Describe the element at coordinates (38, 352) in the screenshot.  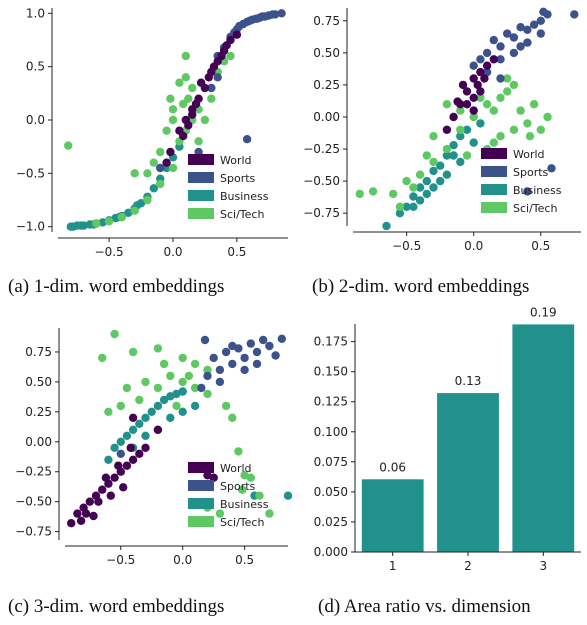
I see `y-tick-label: 0.75` at that location.